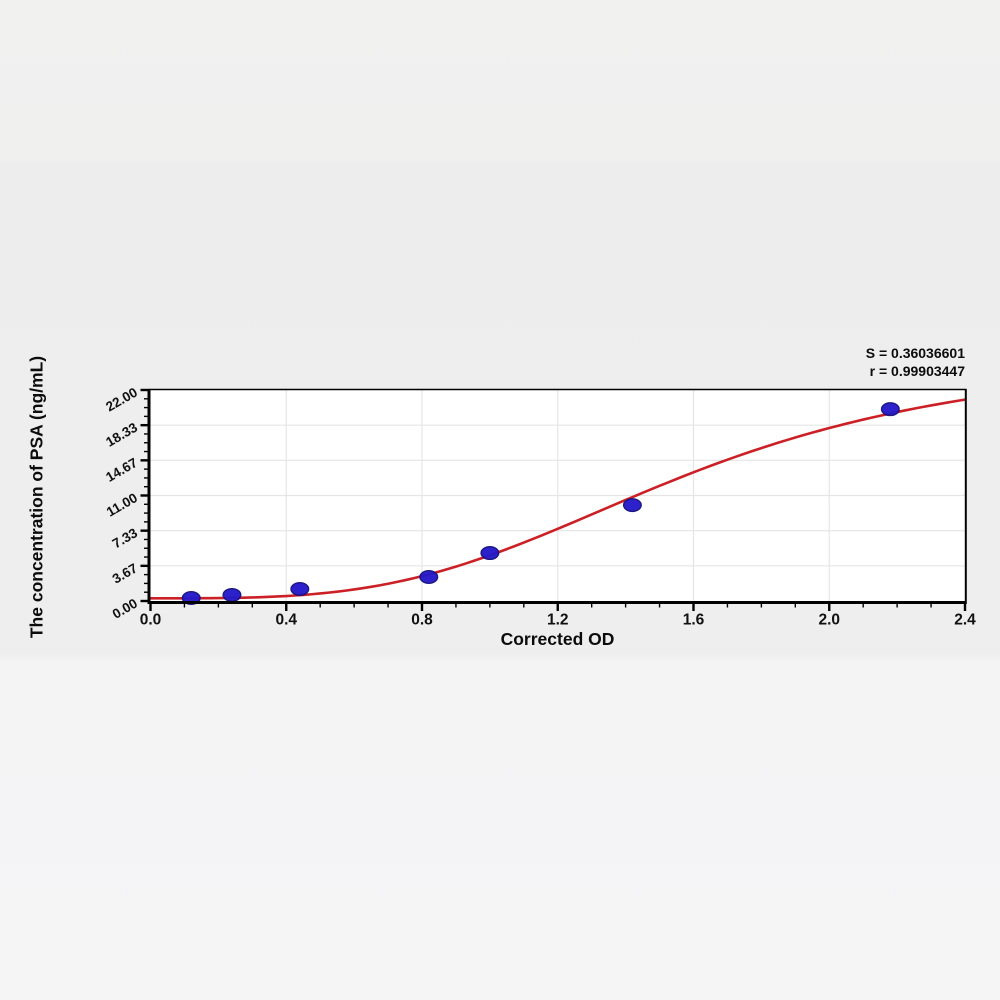 Image resolution: width=1000 pixels, height=1000 pixels. I want to click on x-tick-label: 0.4, so click(286, 620).